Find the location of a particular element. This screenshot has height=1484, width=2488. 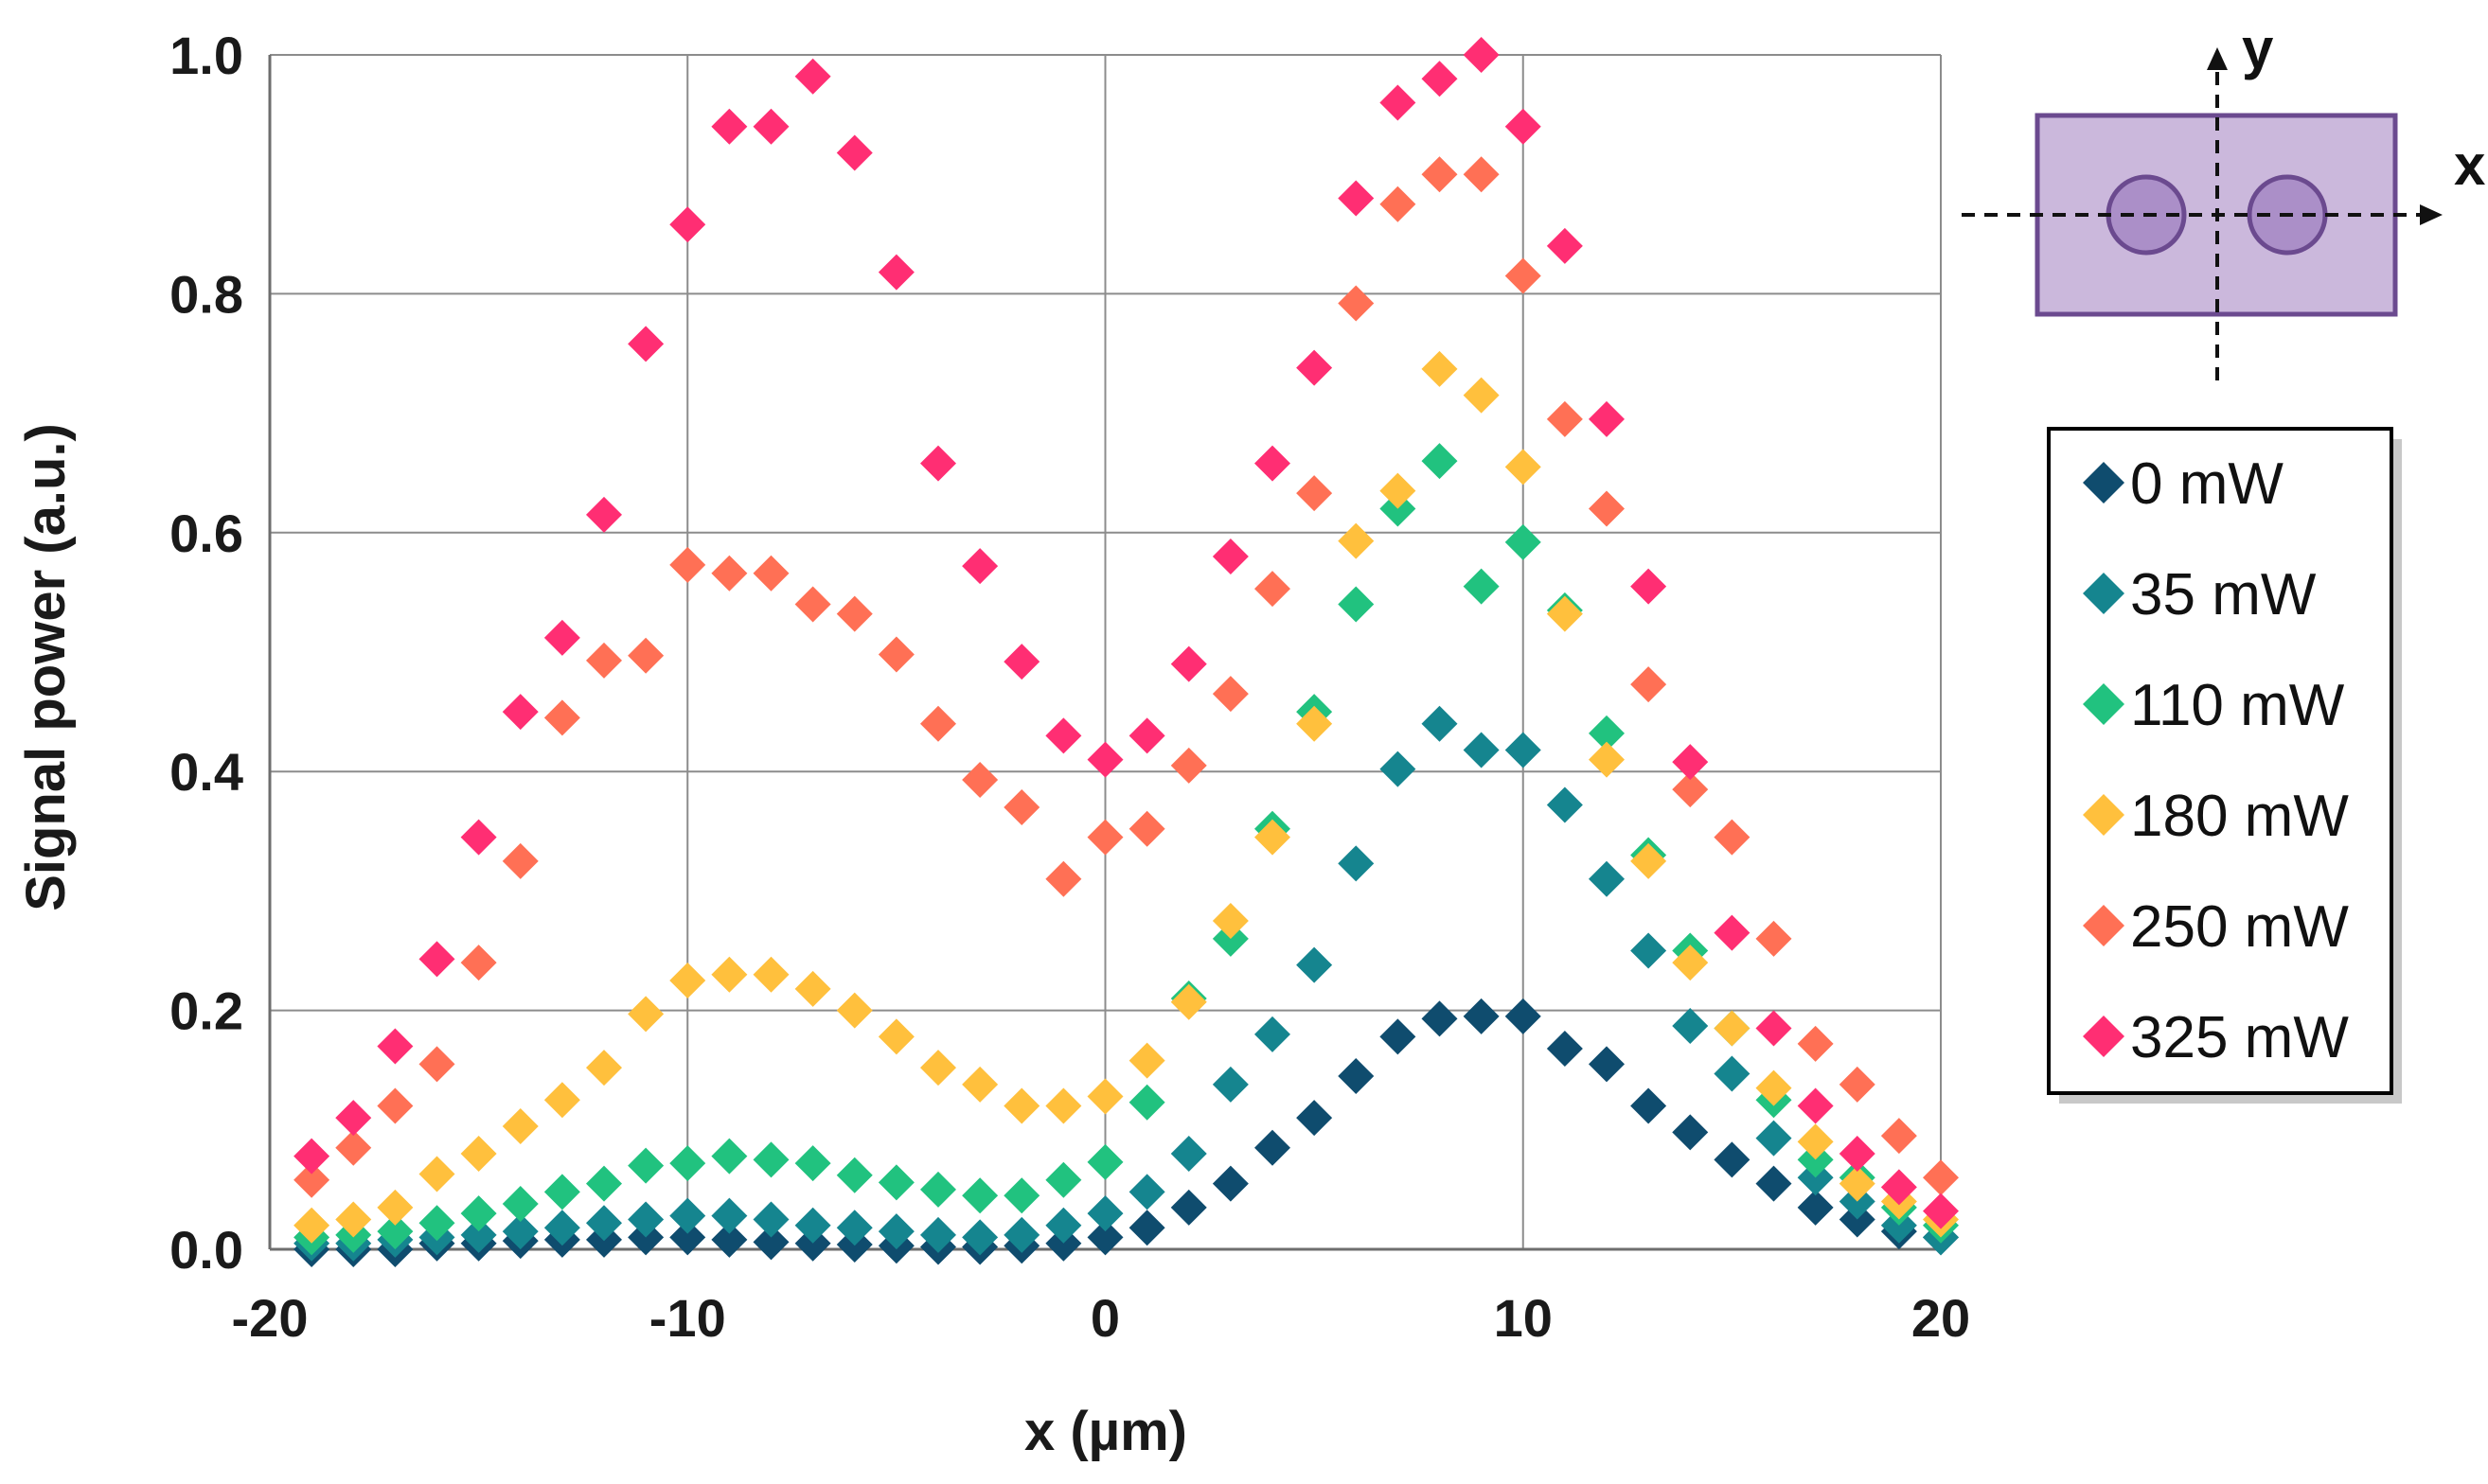

legend-item: 0 mW is located at coordinates (2183, 484).